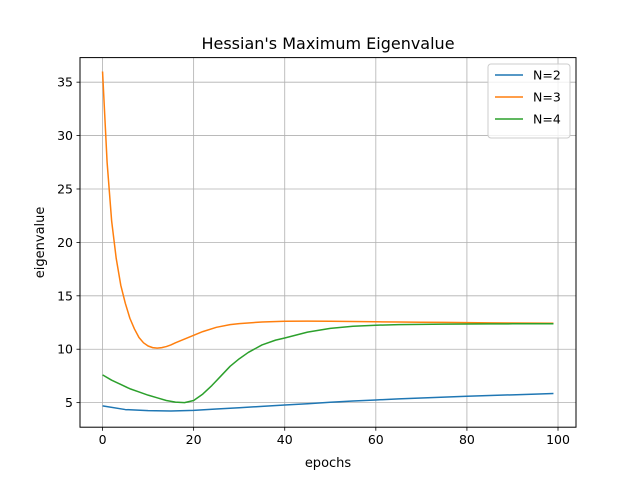 This screenshot has width=640, height=480. I want to click on y-axis-label: eigenvalue, so click(40, 243).